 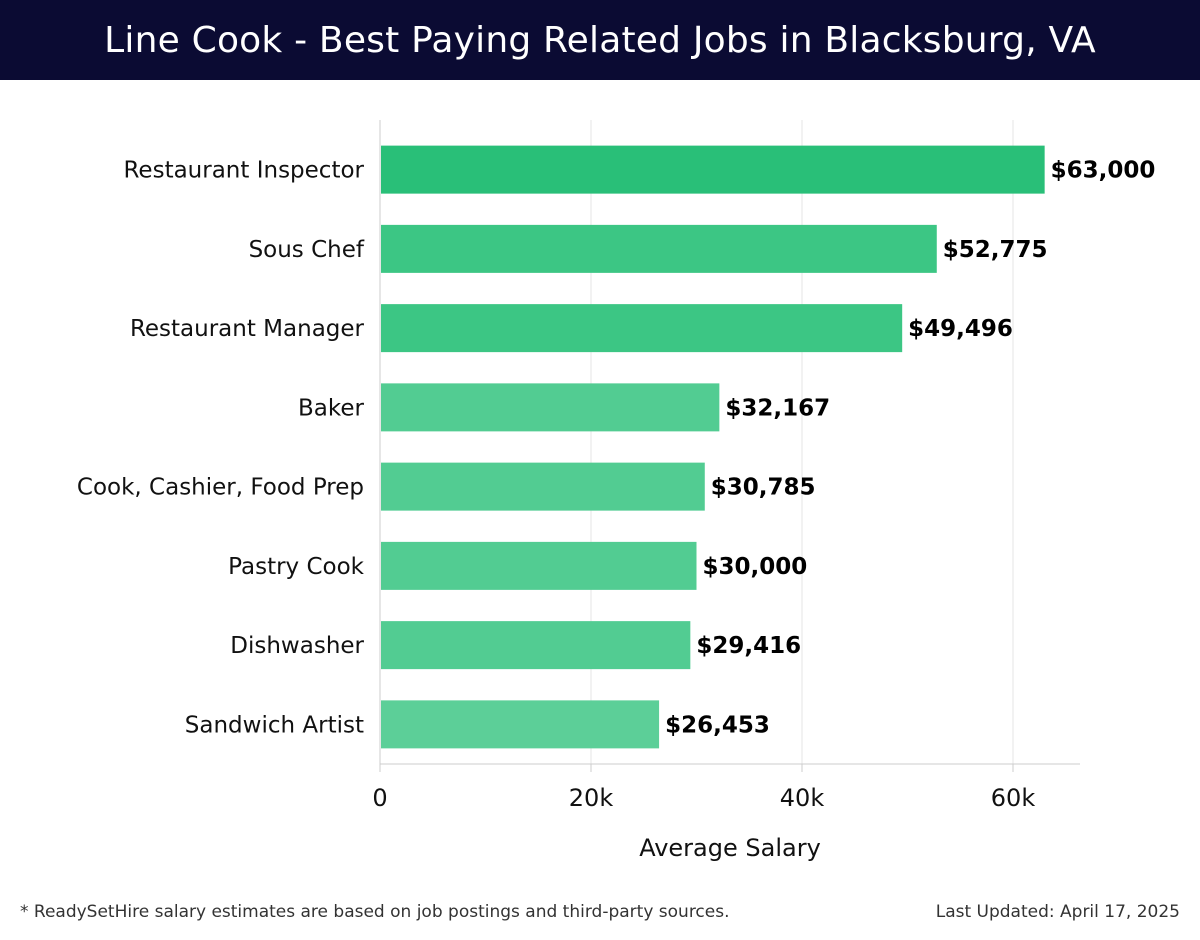 What do you see at coordinates (1013, 798) in the screenshot?
I see `x-tick-label: 60k` at bounding box center [1013, 798].